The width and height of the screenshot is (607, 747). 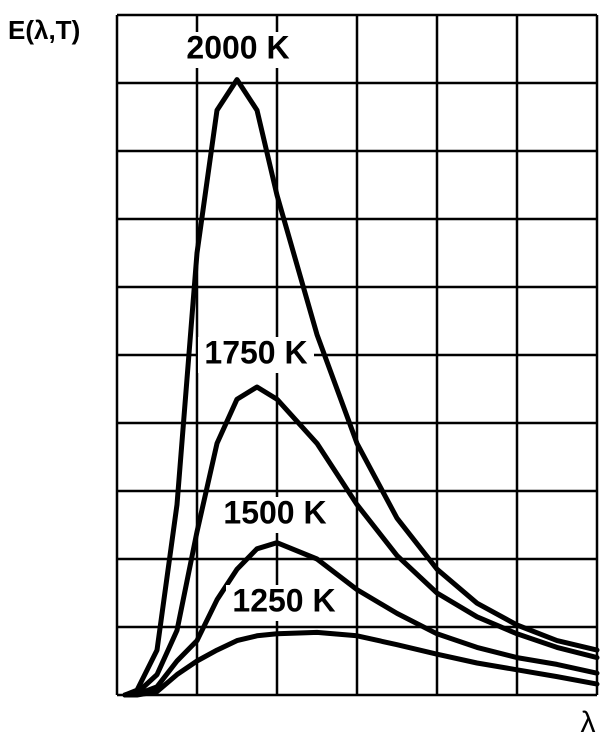 What do you see at coordinates (588, 722) in the screenshot?
I see `x-axis-label: λ` at bounding box center [588, 722].